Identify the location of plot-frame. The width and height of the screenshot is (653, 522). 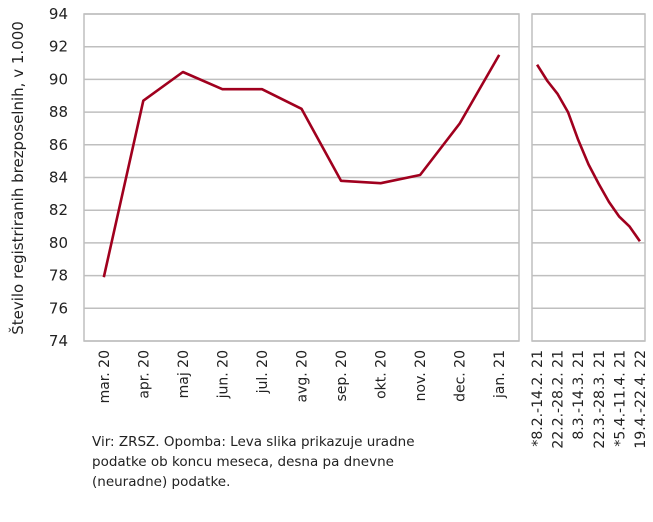
(588, 177).